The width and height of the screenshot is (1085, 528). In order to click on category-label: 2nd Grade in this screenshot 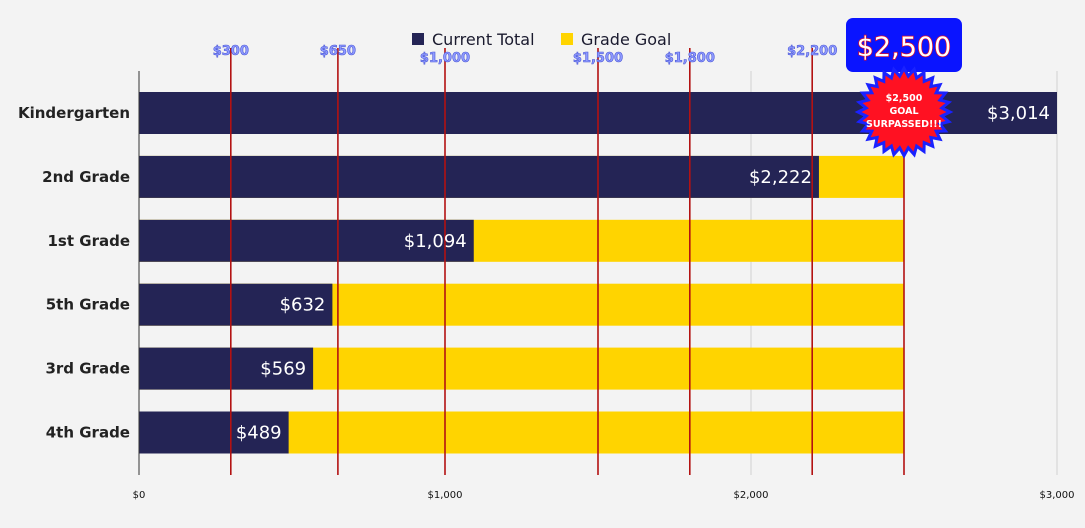, I will do `click(86, 177)`.